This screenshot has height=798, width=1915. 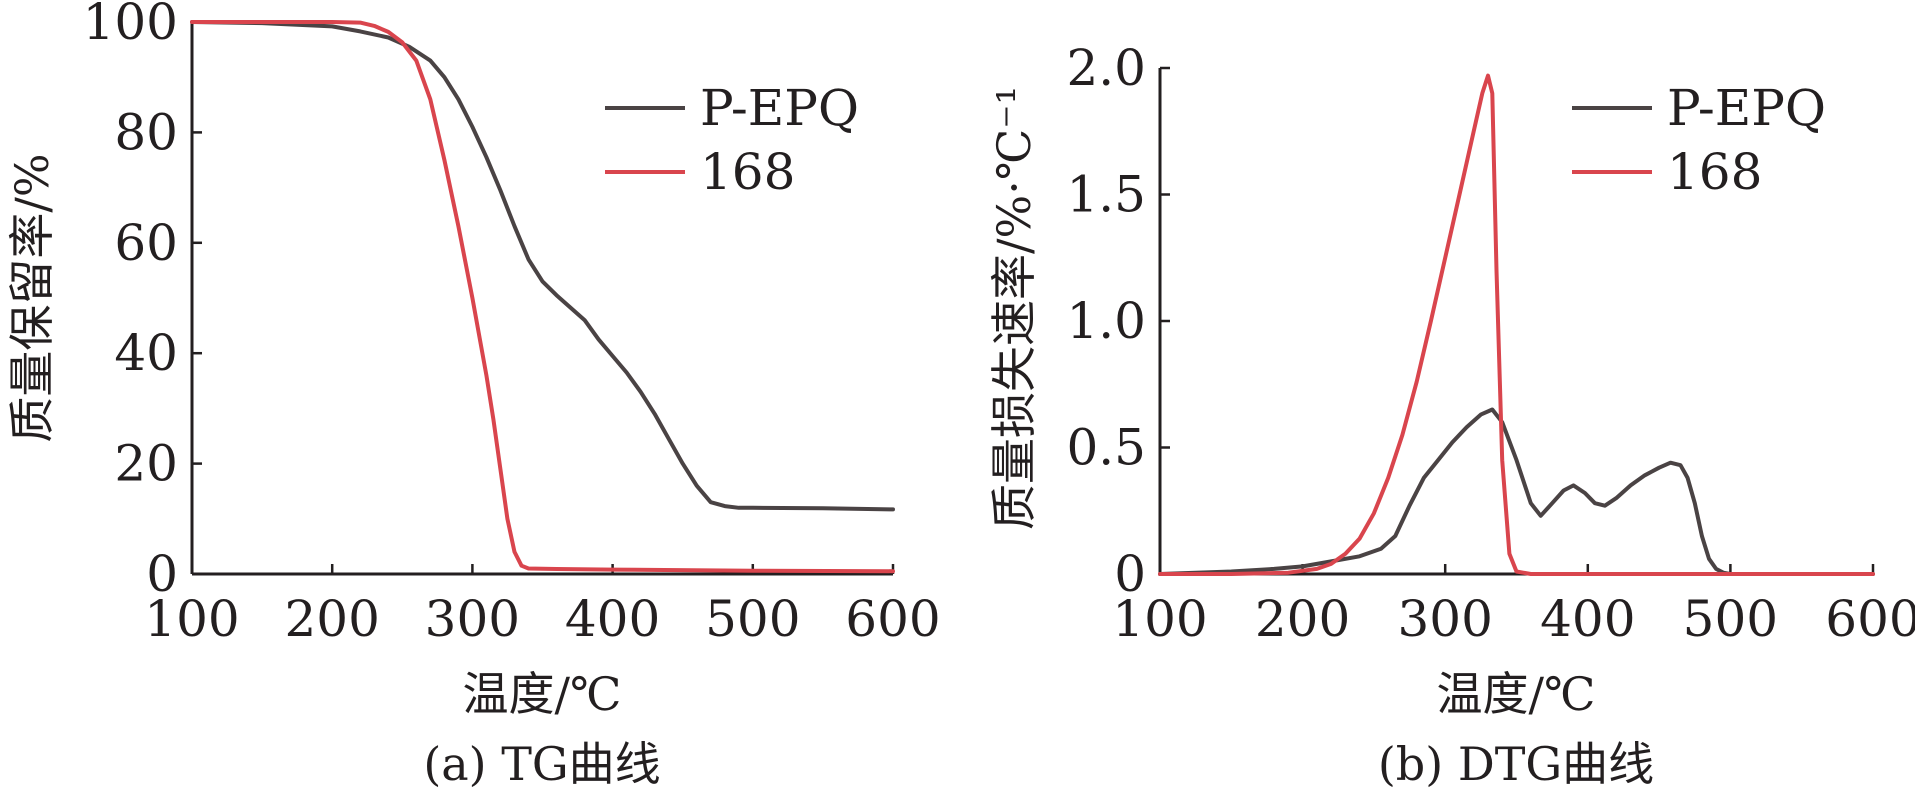 What do you see at coordinates (1516, 491) in the screenshot?
I see `dtg-series-line-p-epq` at bounding box center [1516, 491].